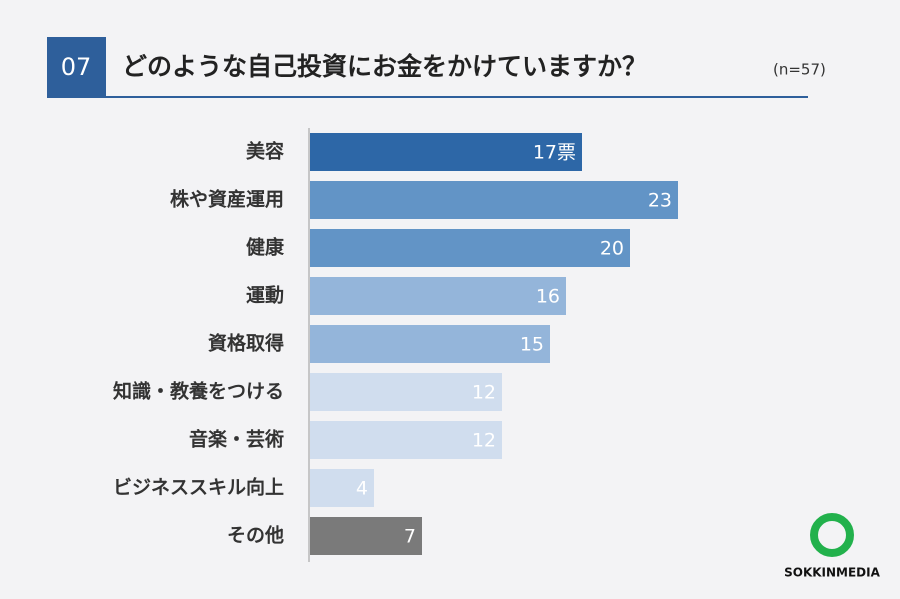 This screenshot has width=900, height=599. Describe the element at coordinates (548, 297) in the screenshot. I see `value-label: 16` at that location.